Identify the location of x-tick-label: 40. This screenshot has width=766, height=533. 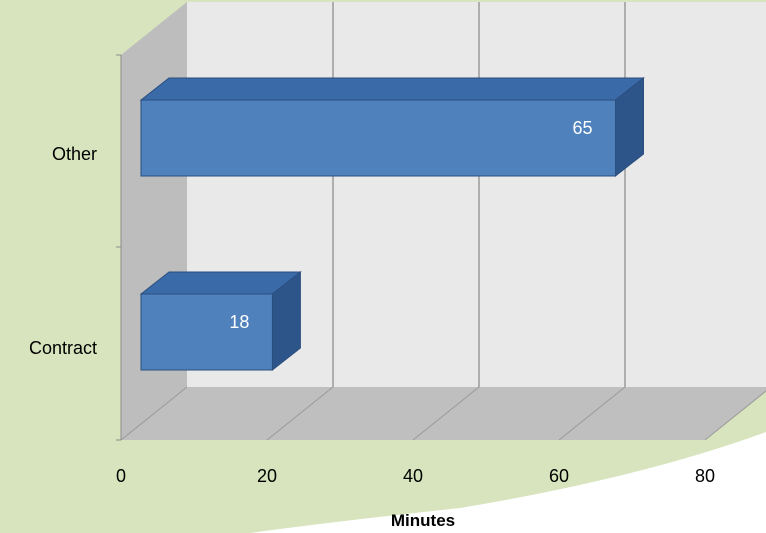
(413, 476).